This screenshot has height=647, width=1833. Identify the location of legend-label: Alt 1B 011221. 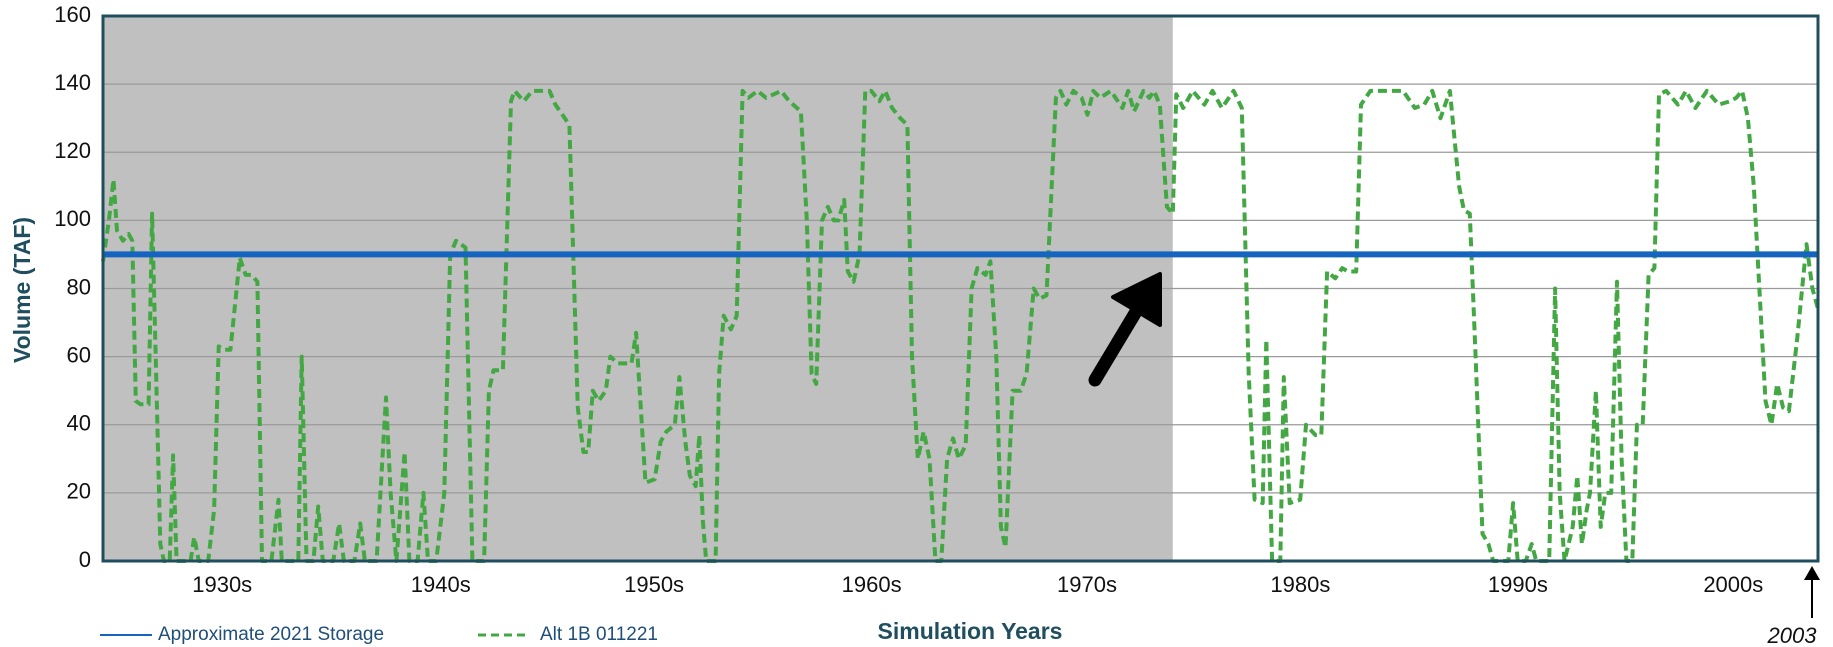
(599, 634).